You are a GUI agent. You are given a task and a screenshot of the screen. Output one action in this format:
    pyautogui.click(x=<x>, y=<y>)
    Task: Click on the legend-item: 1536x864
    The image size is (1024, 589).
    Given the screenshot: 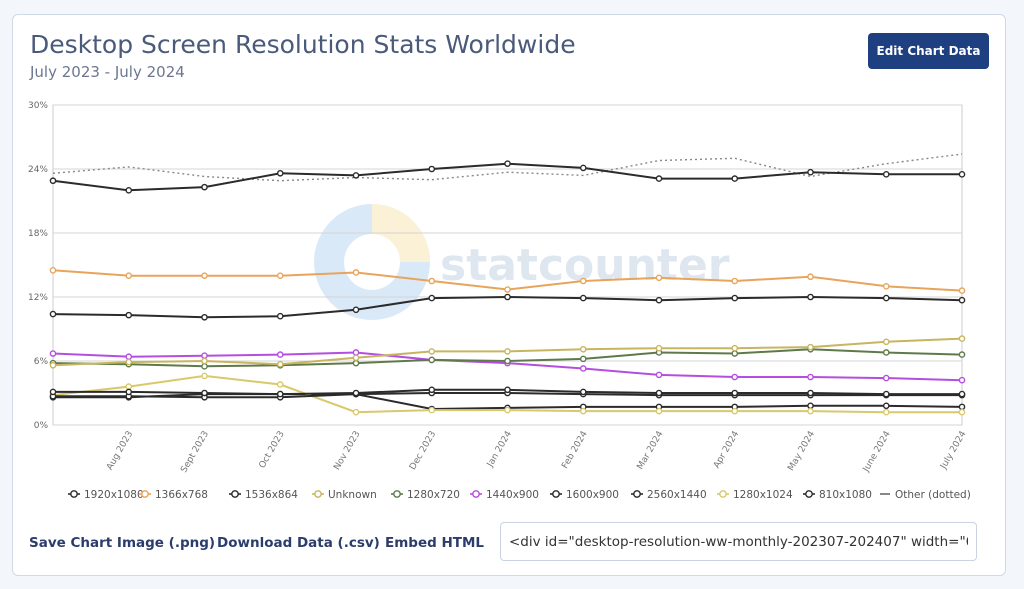 What is the action you would take?
    pyautogui.click(x=271, y=495)
    